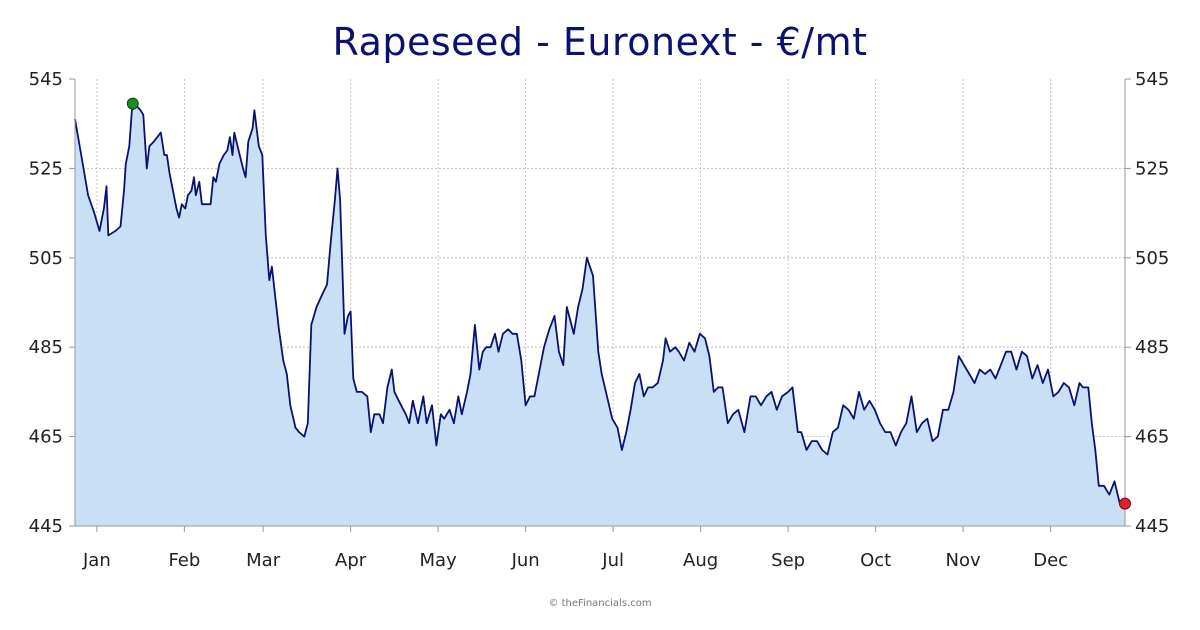 The width and height of the screenshot is (1200, 630). Describe the element at coordinates (439, 560) in the screenshot. I see `x-tick-label: May` at that location.